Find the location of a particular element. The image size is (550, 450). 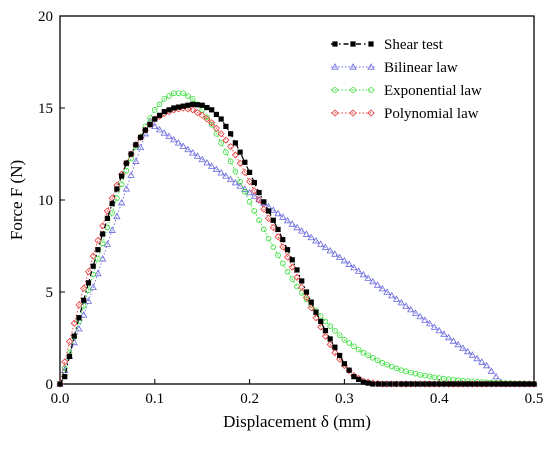

y-axis-label: Force F (N) is located at coordinates (16, 200).